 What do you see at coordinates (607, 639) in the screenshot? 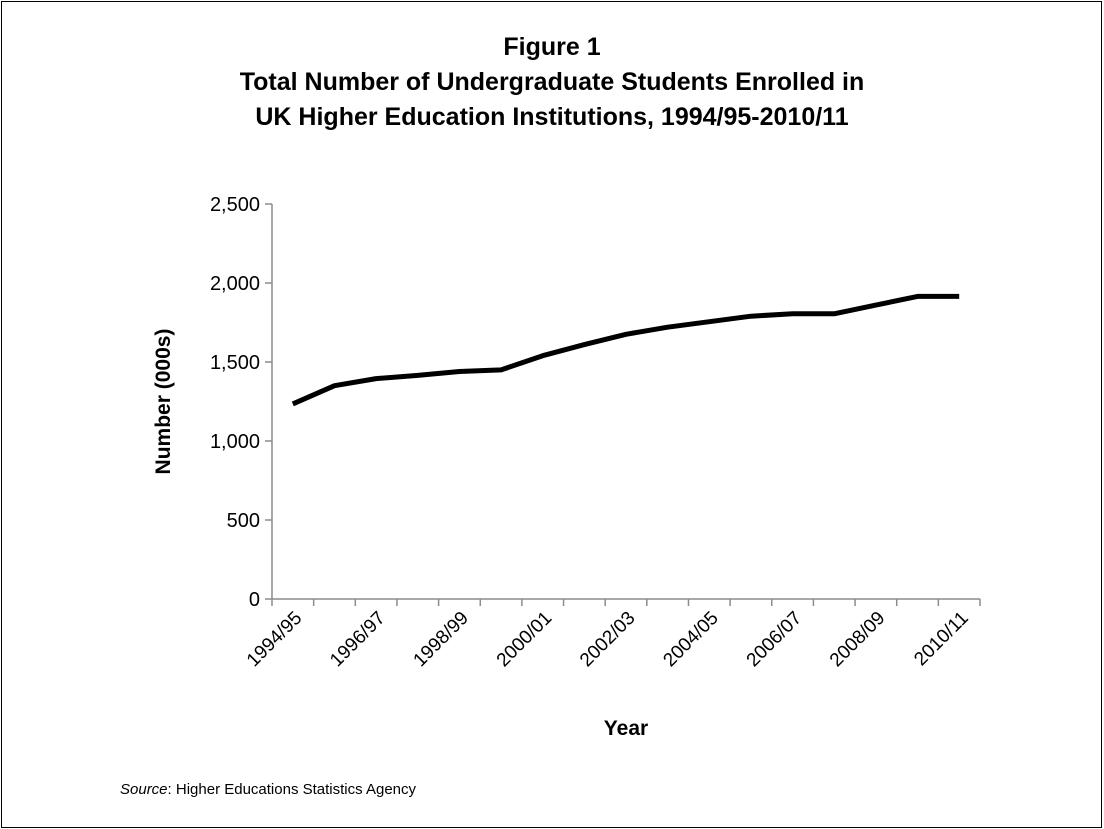
I see `x-tick-label: 2002/03` at bounding box center [607, 639].